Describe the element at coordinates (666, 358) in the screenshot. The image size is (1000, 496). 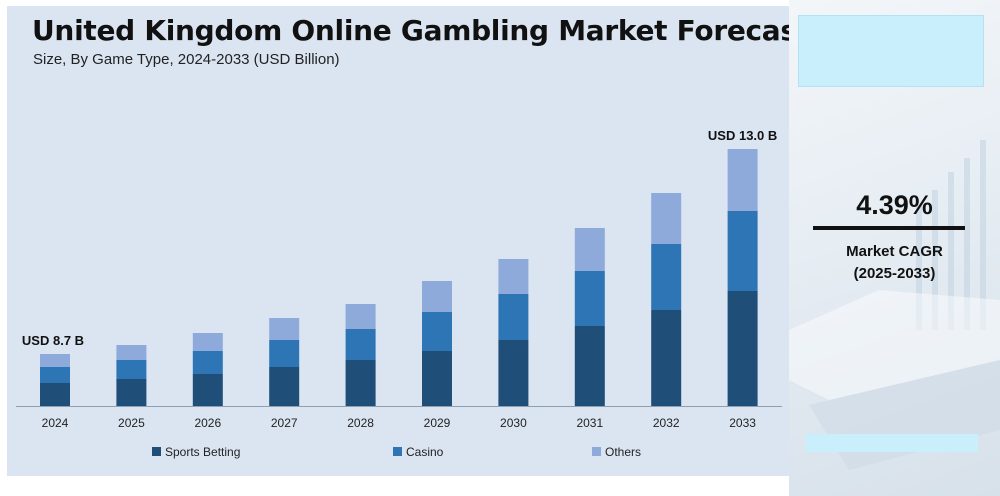
I see `bar-sports-betting-2032` at that location.